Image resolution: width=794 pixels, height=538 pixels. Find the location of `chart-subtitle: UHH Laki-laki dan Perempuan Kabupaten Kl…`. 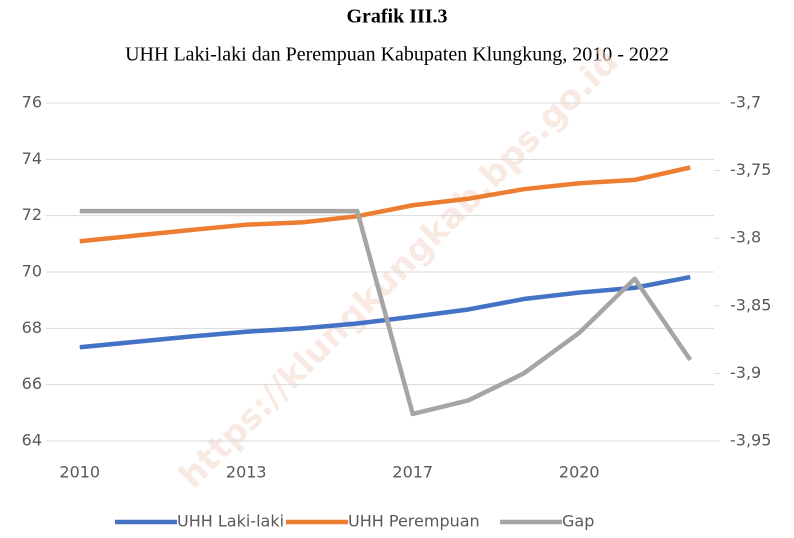

chart-subtitle: UHH Laki-laki dan Perempuan Kabupaten Kl… is located at coordinates (397, 55).